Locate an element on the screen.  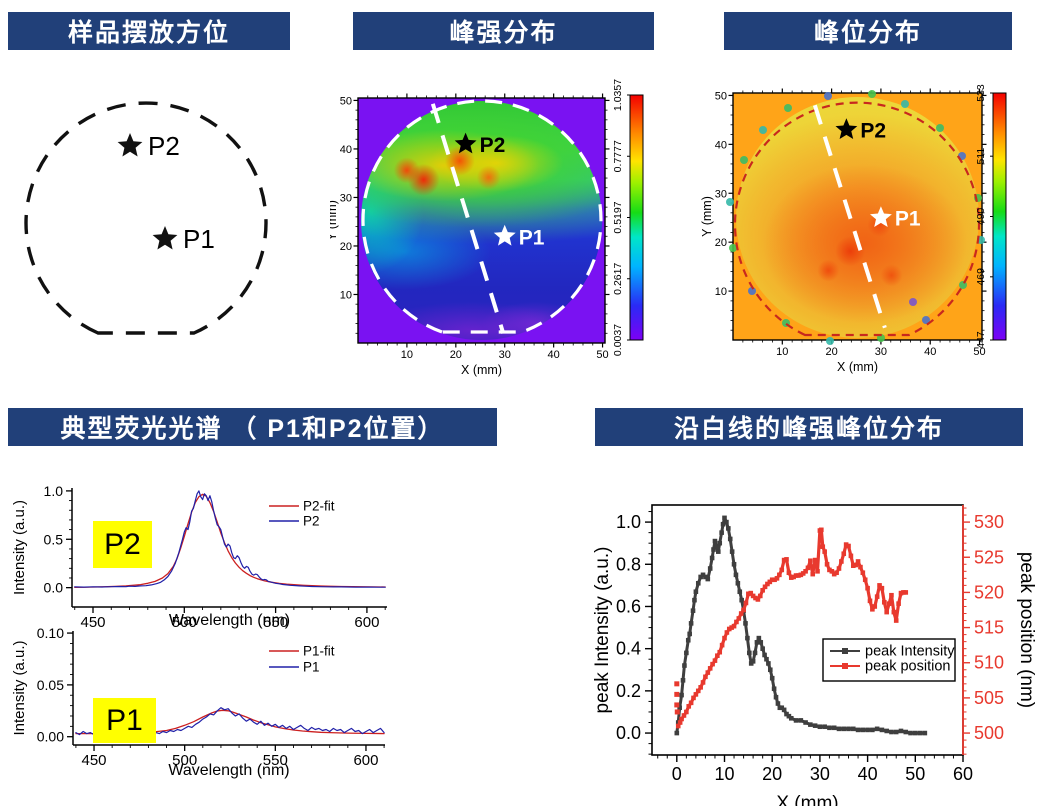
x-tick-label: 10 is located at coordinates (407, 355).